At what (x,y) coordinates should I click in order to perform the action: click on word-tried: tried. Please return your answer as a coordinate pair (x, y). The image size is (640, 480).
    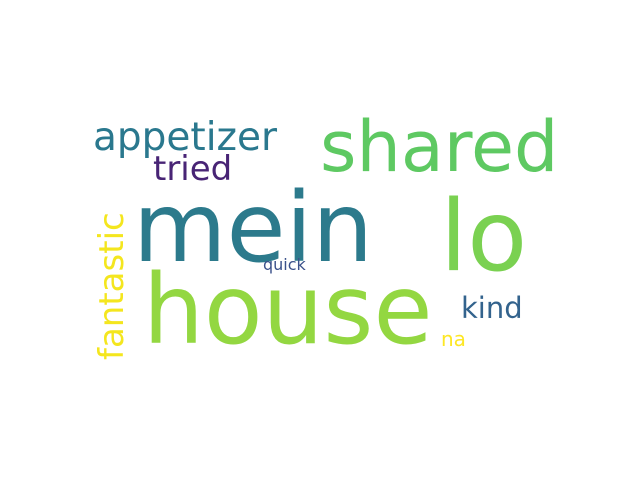
    Looking at the image, I should click on (193, 169).